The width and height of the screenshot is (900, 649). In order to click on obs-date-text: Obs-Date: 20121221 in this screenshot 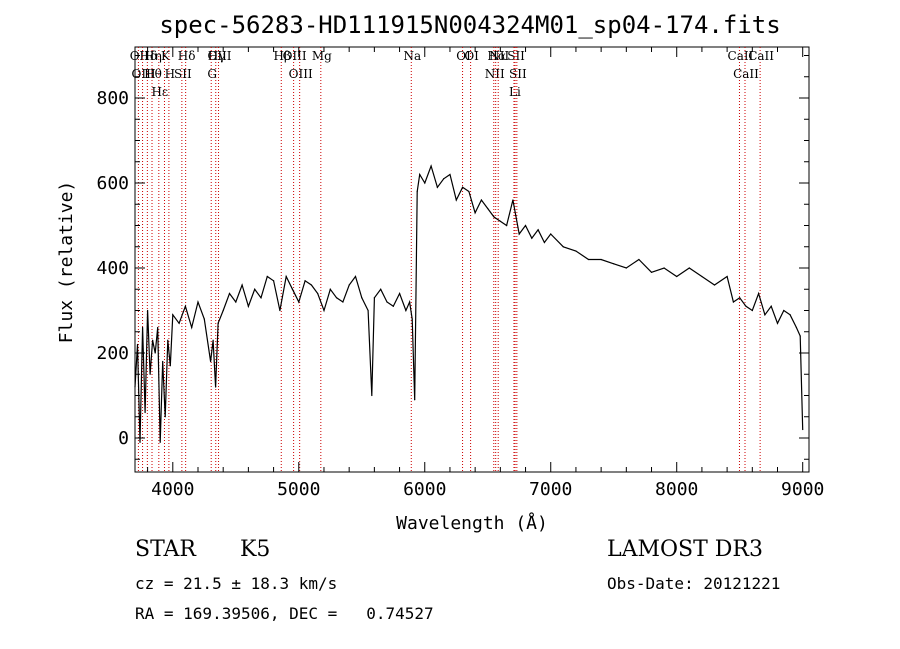, I will do `click(694, 583)`.